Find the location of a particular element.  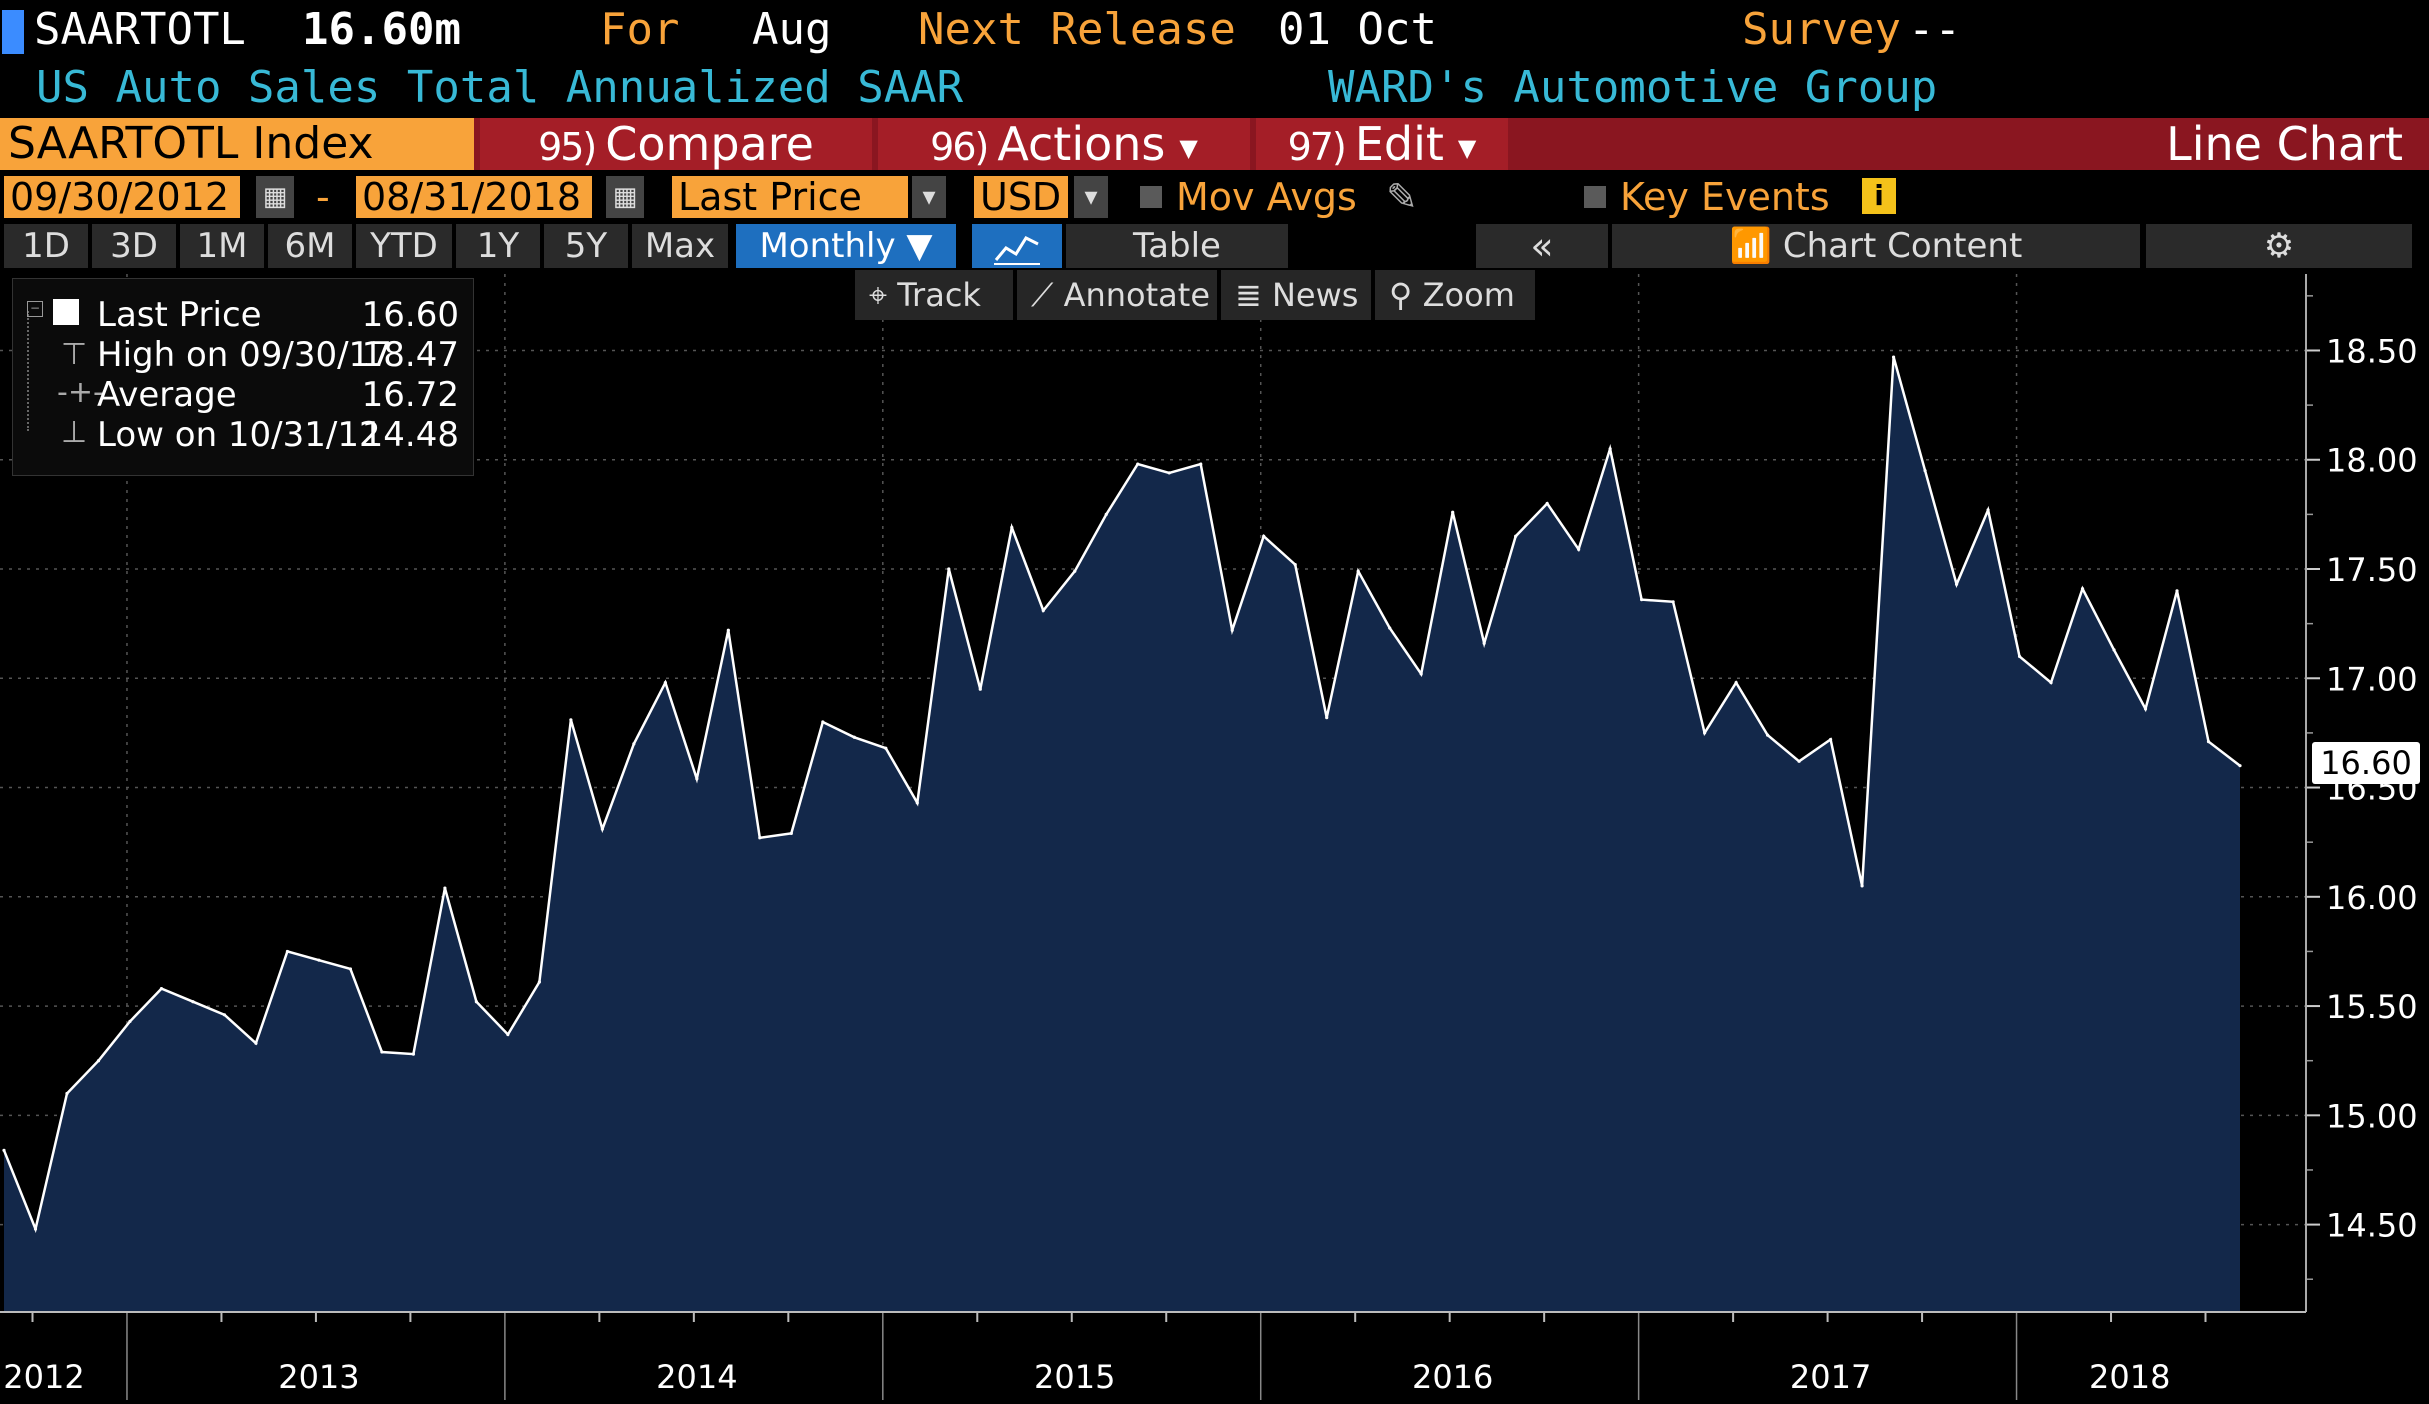

period-3d: 3D is located at coordinates (134, 246).